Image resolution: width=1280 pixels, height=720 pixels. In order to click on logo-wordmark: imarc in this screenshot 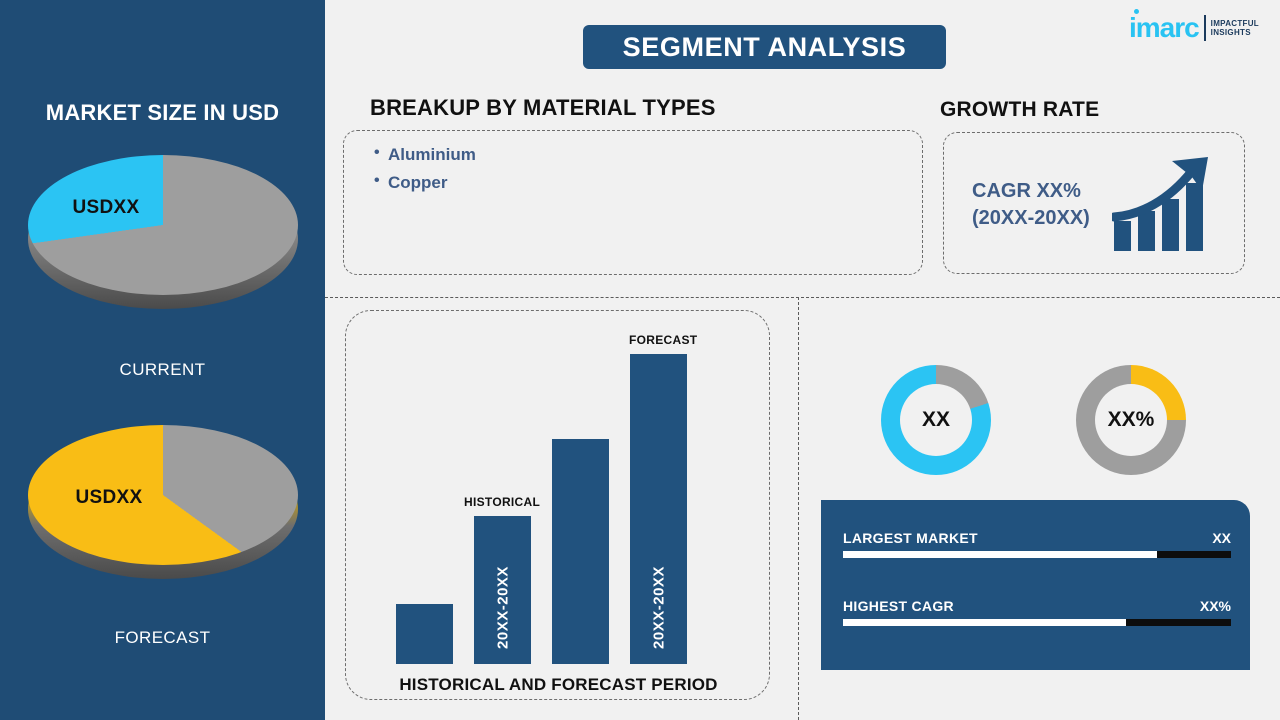, I will do `click(1164, 26)`.